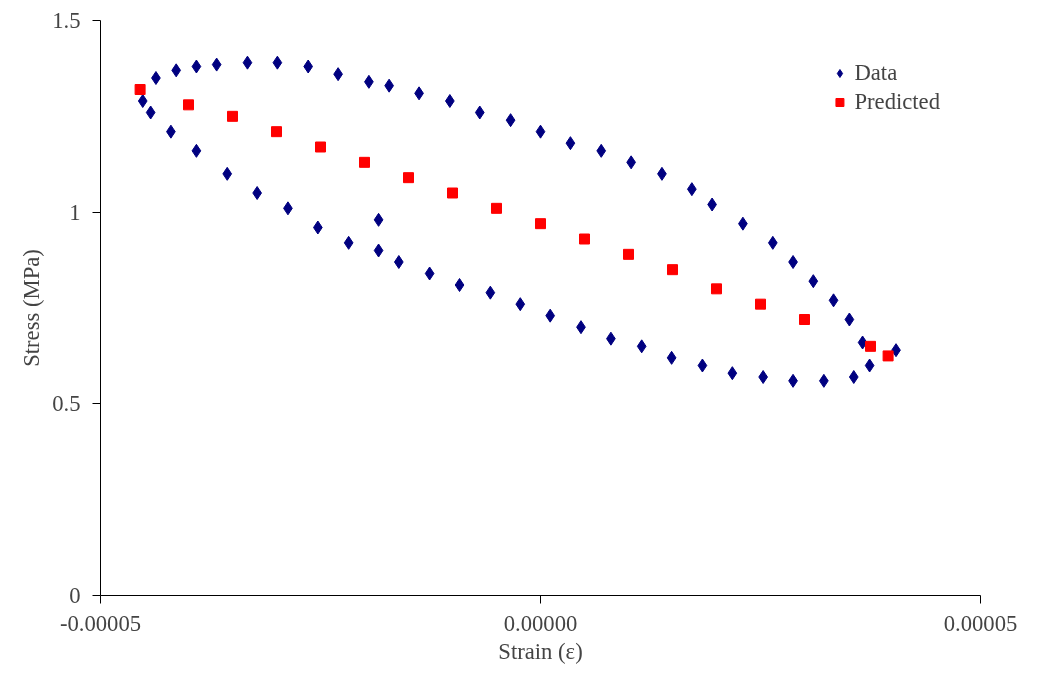 This screenshot has width=1048, height=693. What do you see at coordinates (32, 308) in the screenshot?
I see `y-axis-title: Stress (MPa)` at bounding box center [32, 308].